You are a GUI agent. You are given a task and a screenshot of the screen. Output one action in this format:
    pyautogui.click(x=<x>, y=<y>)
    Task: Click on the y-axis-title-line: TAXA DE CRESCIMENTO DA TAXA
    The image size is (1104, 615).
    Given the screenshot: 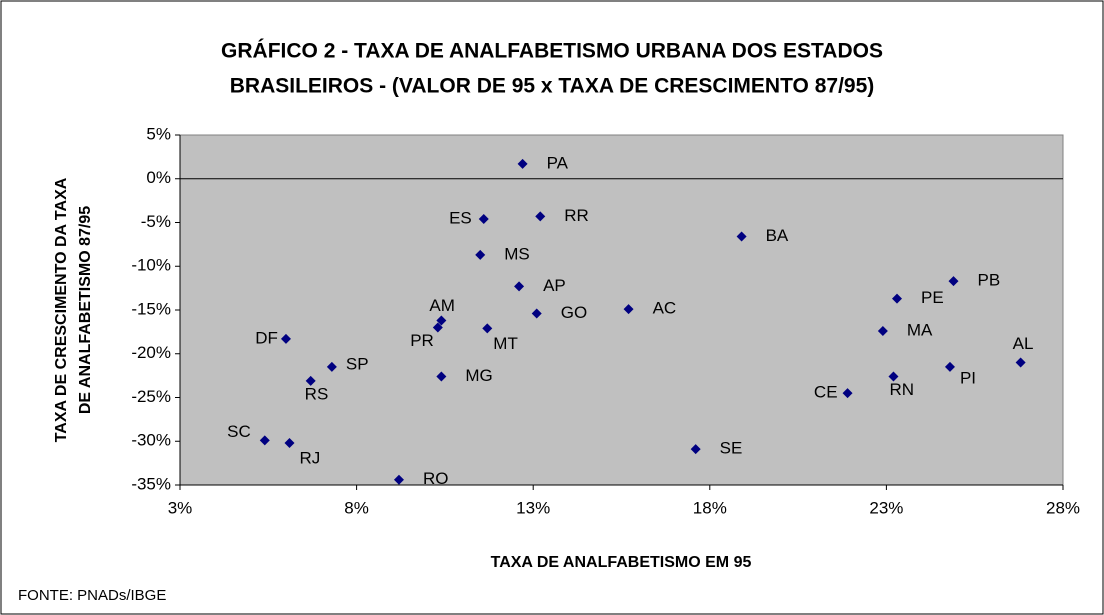 What is the action you would take?
    pyautogui.click(x=61, y=309)
    